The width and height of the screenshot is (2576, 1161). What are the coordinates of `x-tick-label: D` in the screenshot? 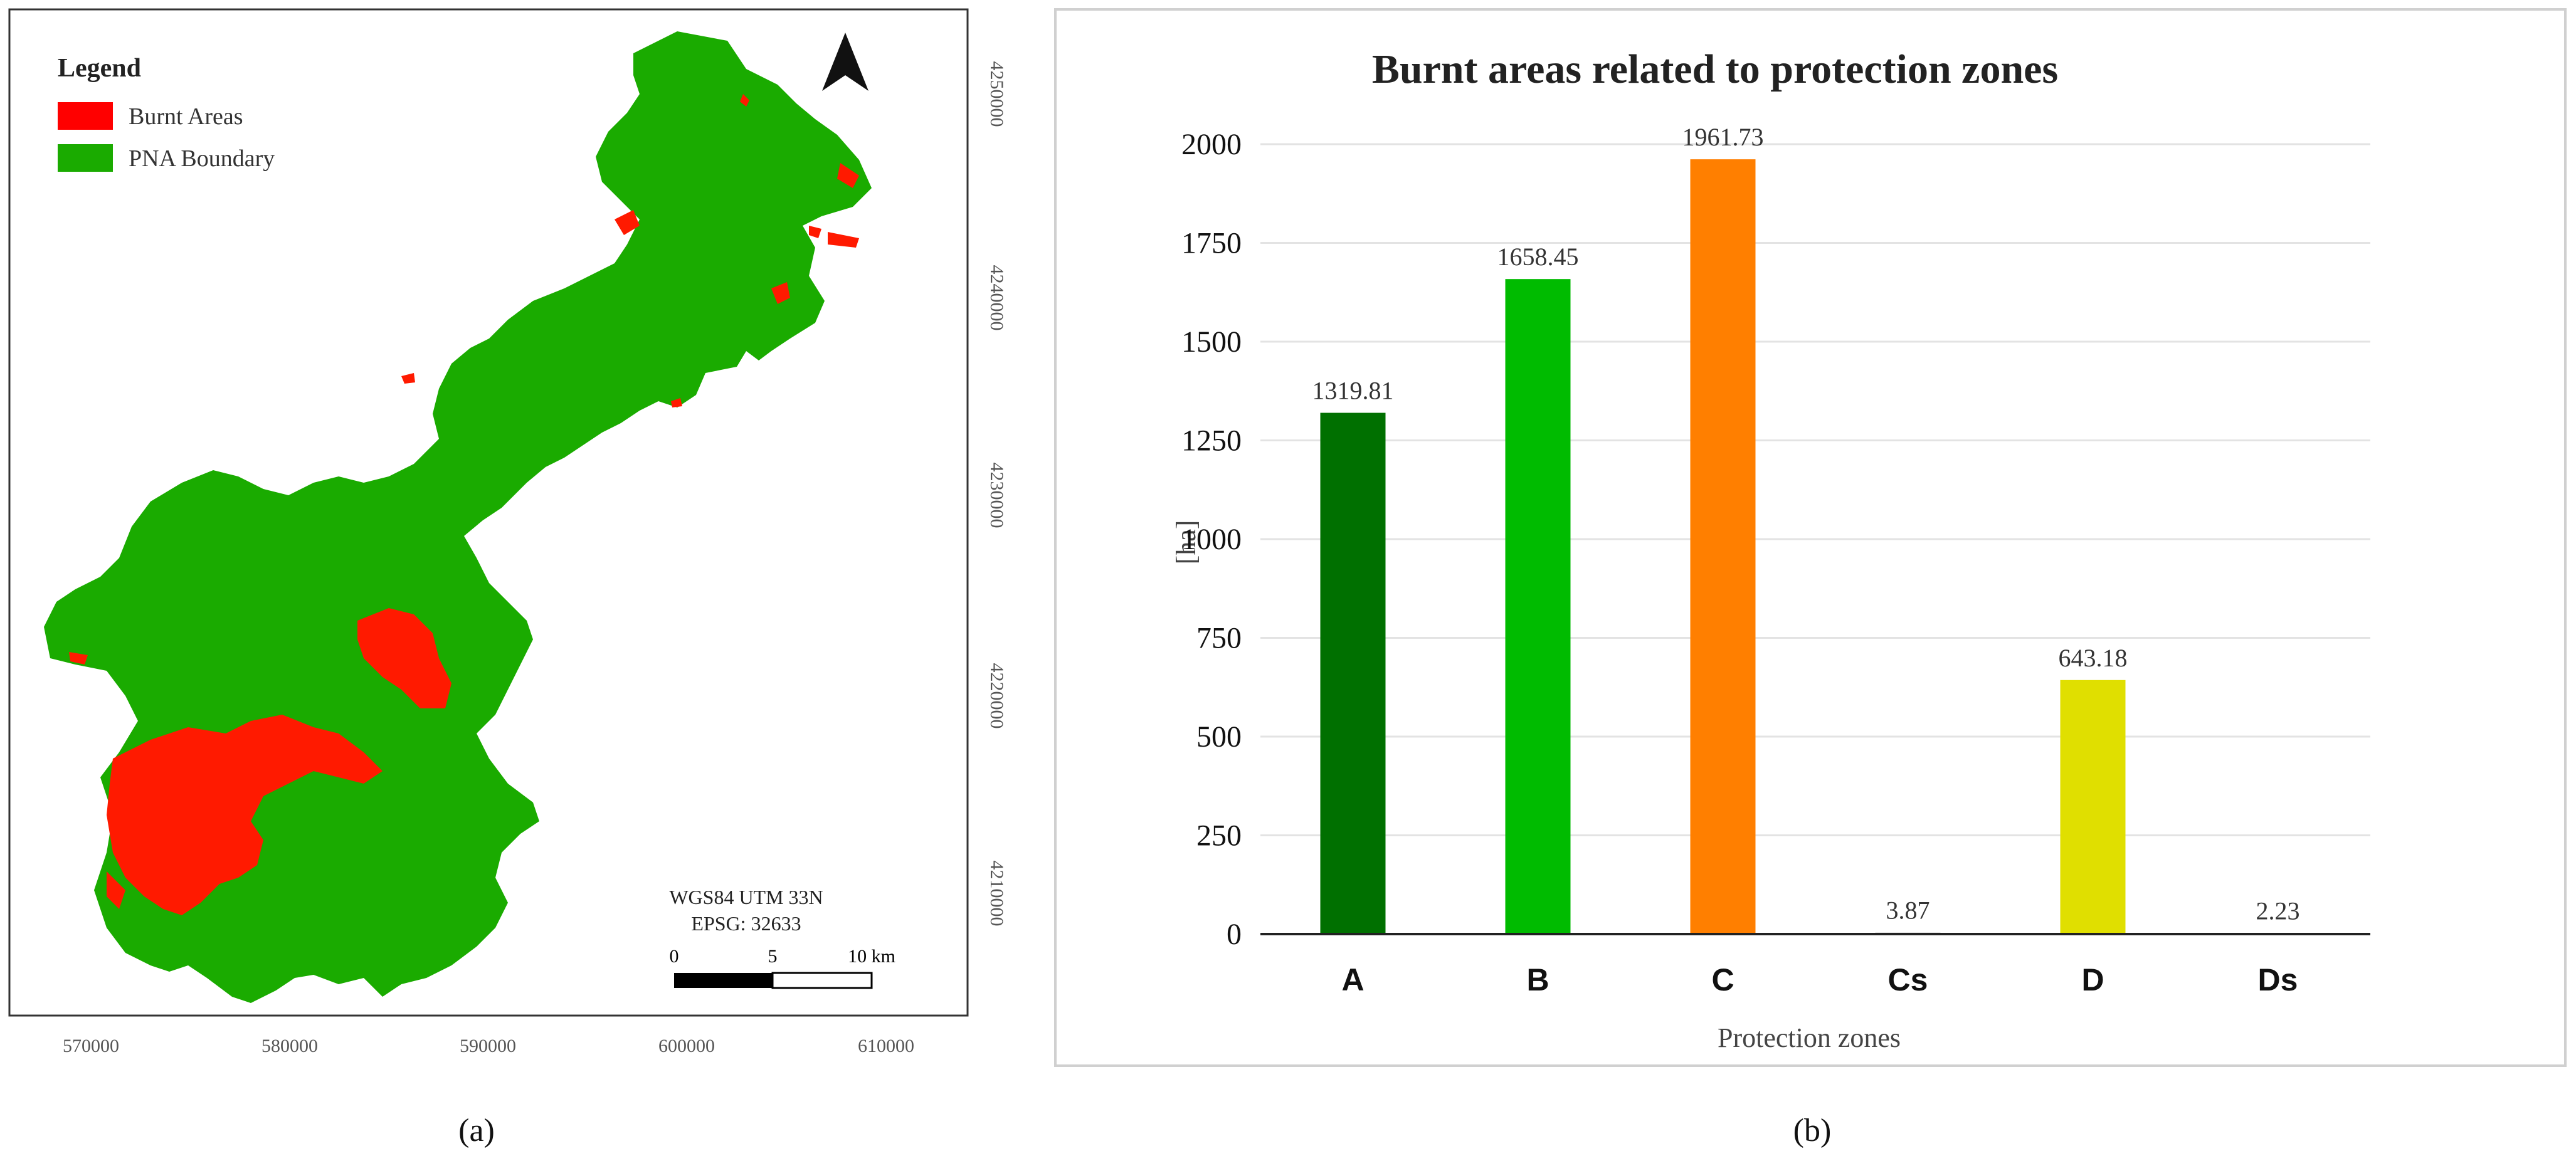 It's located at (2092, 980).